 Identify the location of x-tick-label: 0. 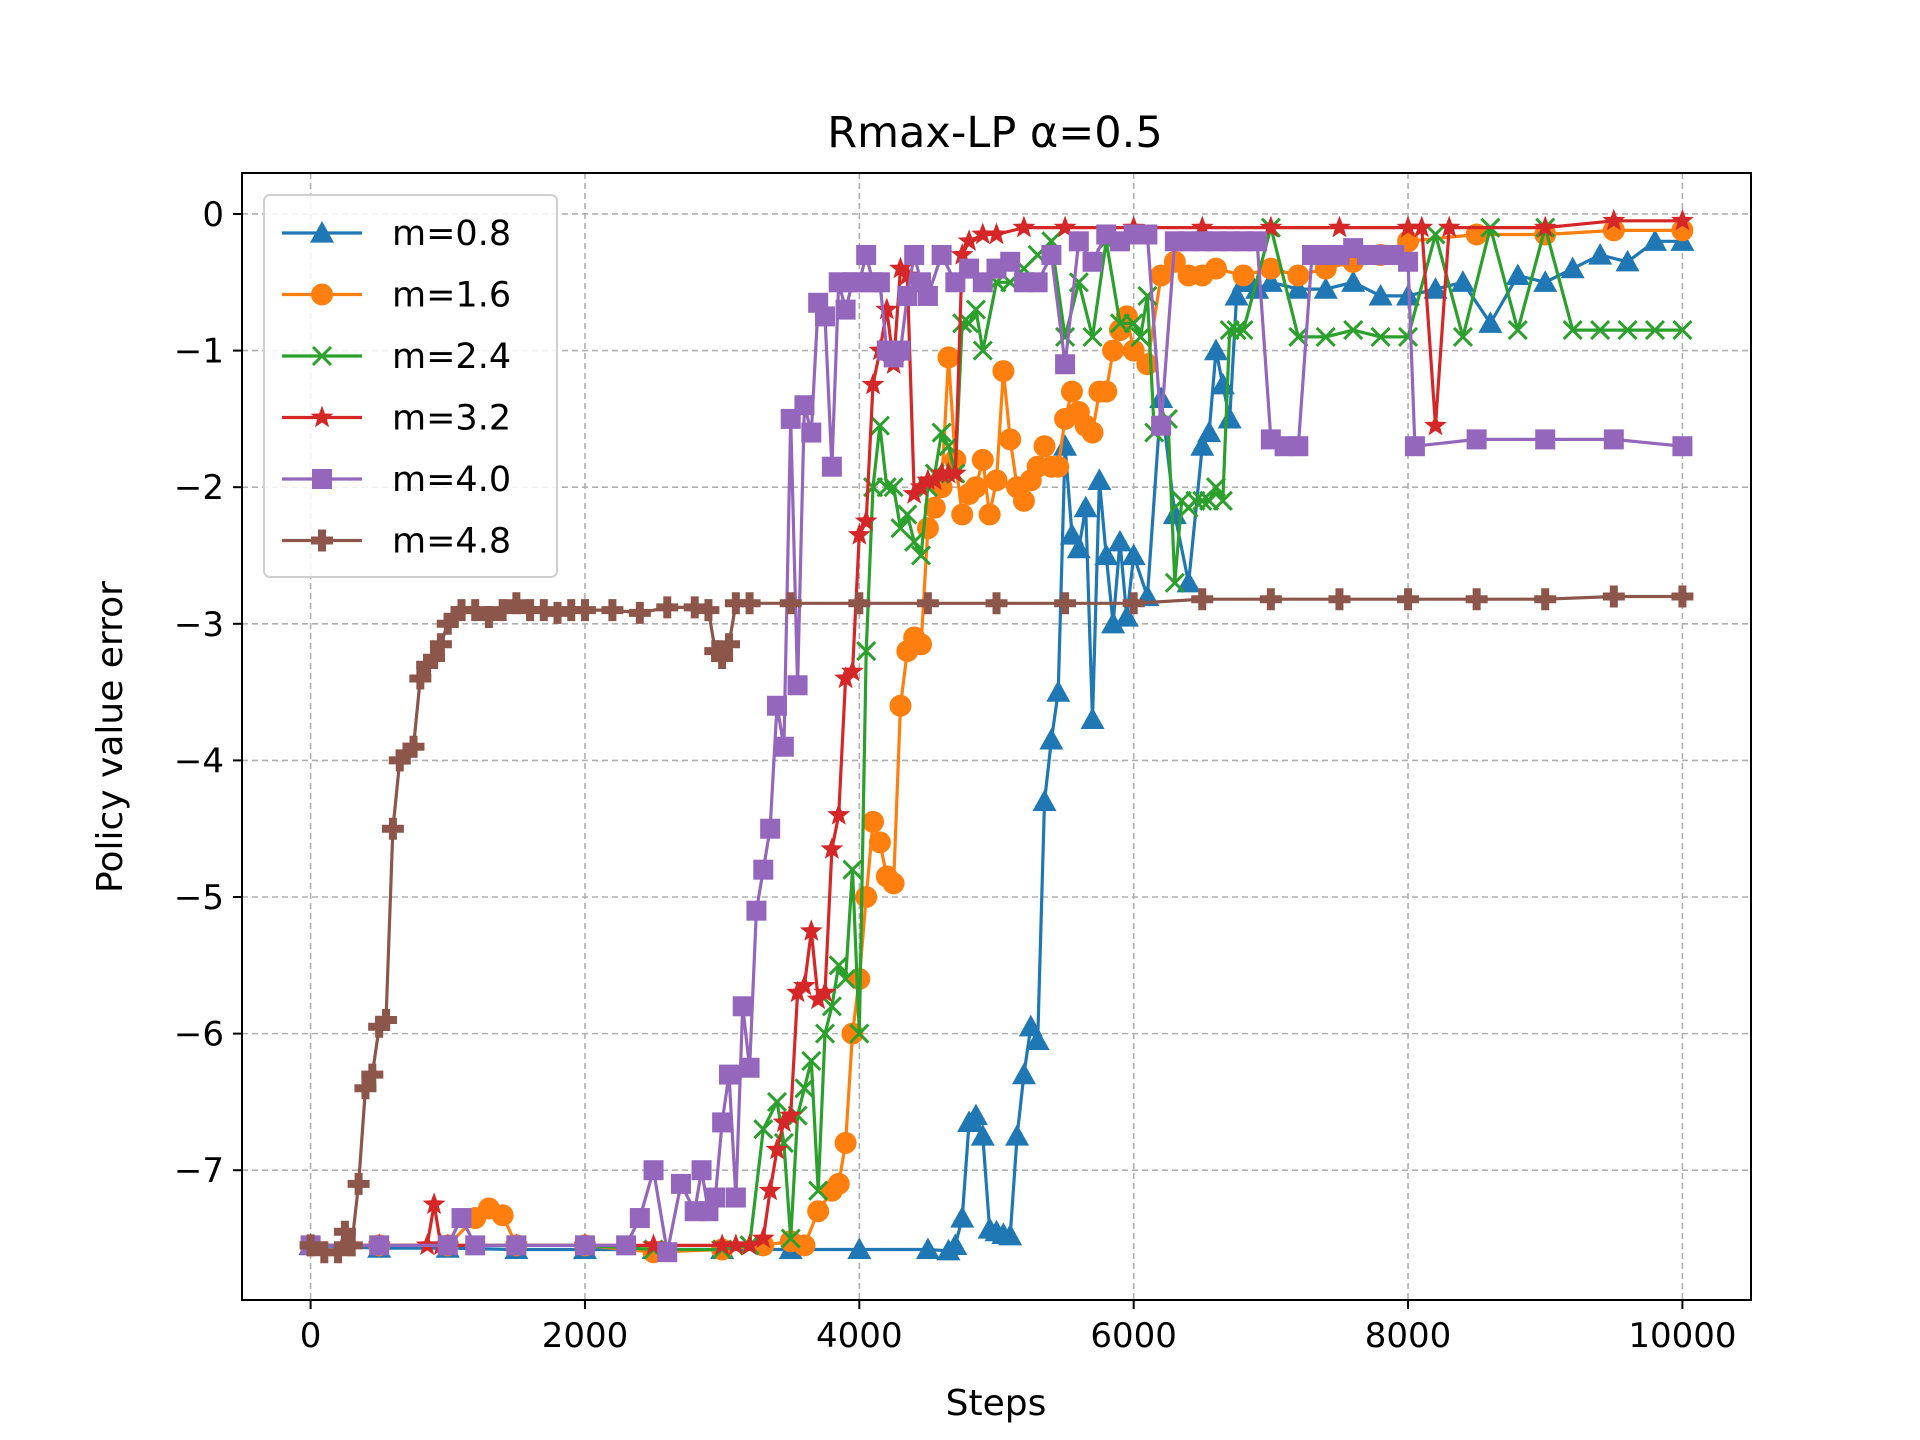
(311, 1336).